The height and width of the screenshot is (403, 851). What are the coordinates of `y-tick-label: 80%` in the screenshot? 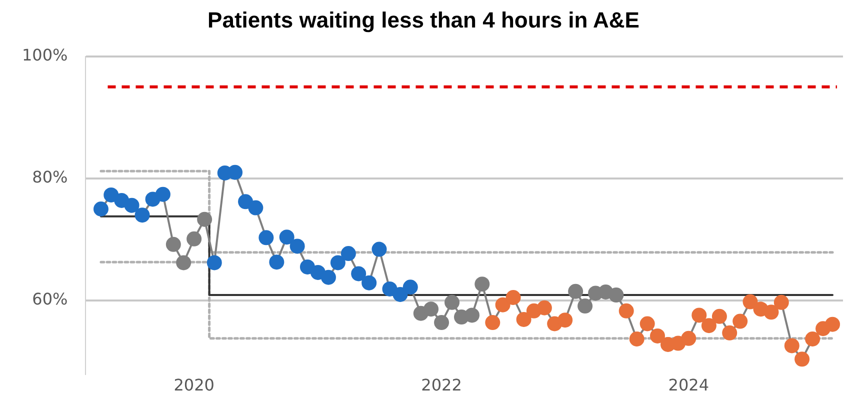 It's located at (50, 177).